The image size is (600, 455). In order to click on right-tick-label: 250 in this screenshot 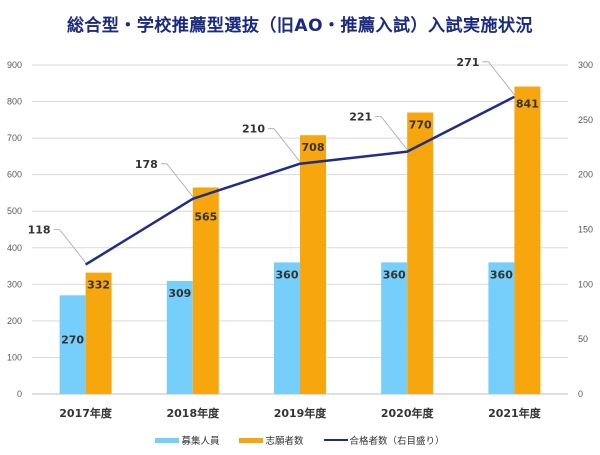, I will do `click(585, 120)`.